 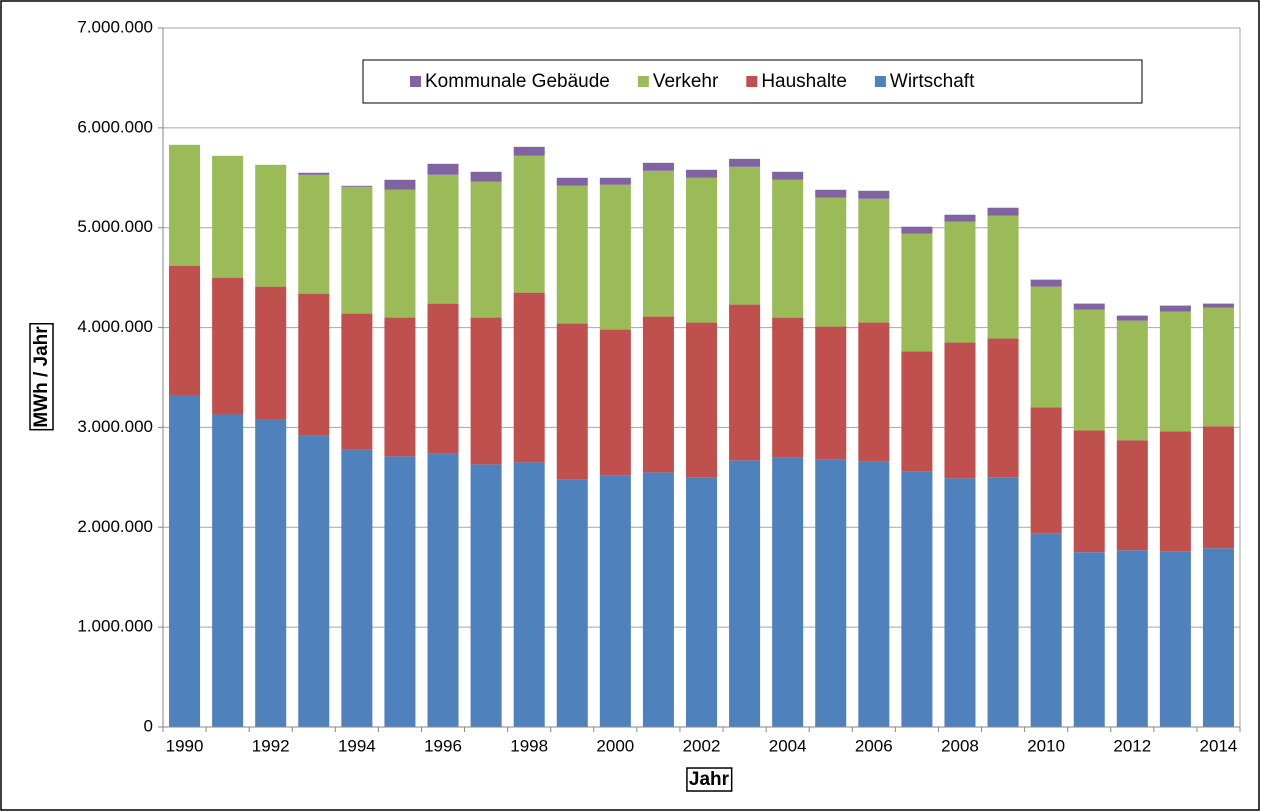 What do you see at coordinates (517, 81) in the screenshot?
I see `legend-label: Kommunale Gebäude` at bounding box center [517, 81].